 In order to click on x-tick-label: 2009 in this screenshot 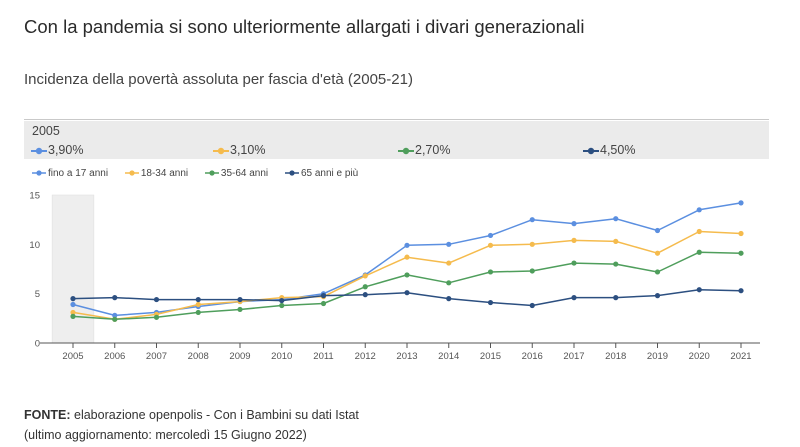, I will do `click(239, 356)`.